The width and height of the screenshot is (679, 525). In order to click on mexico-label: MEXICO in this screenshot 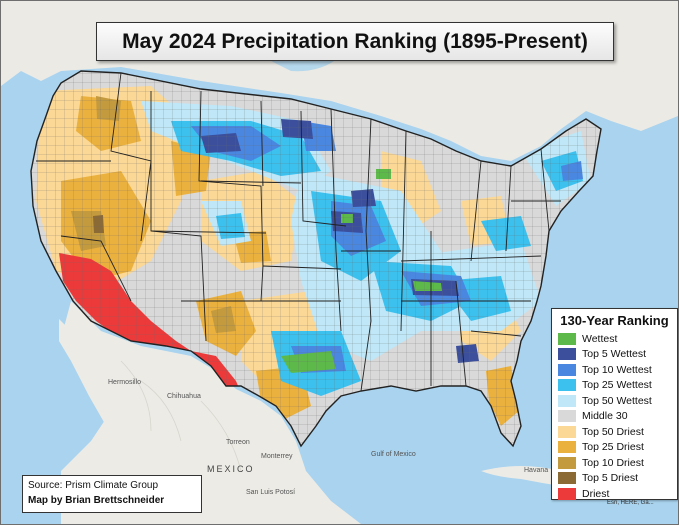, I will do `click(231, 469)`.